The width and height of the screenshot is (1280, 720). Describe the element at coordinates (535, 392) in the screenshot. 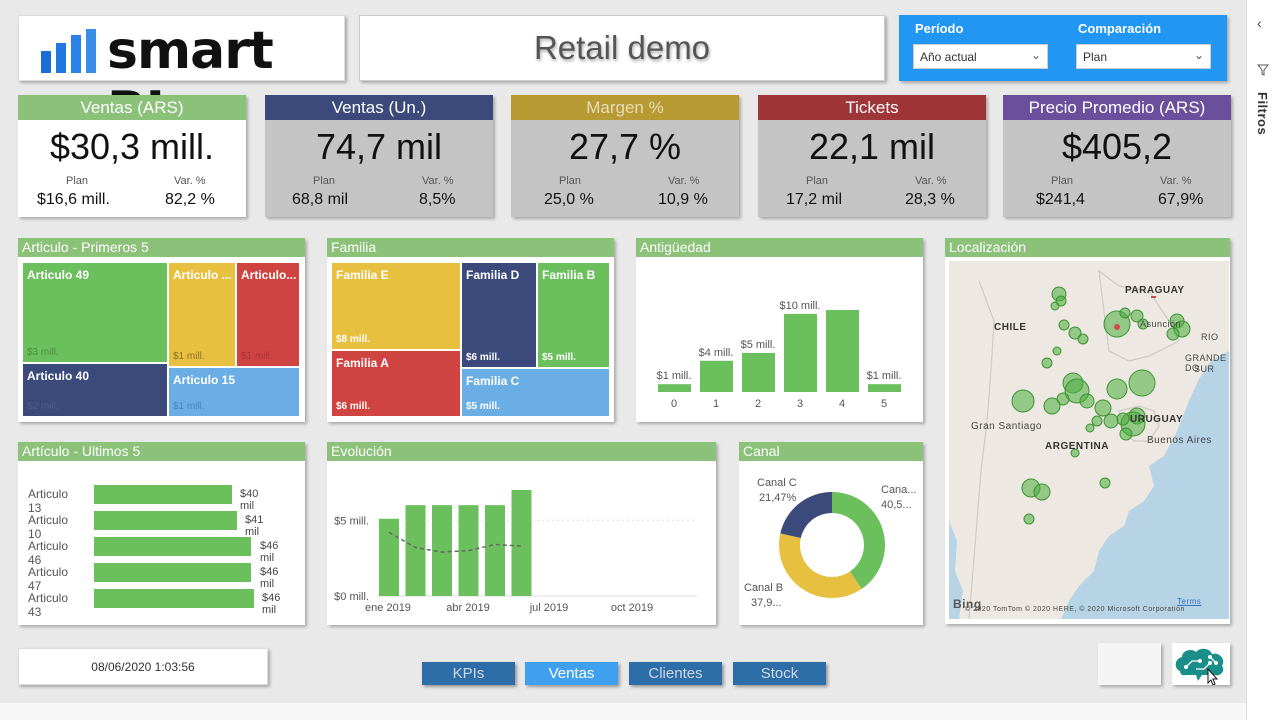

I see `treemap-tile: Familia C $5 mill.` at that location.